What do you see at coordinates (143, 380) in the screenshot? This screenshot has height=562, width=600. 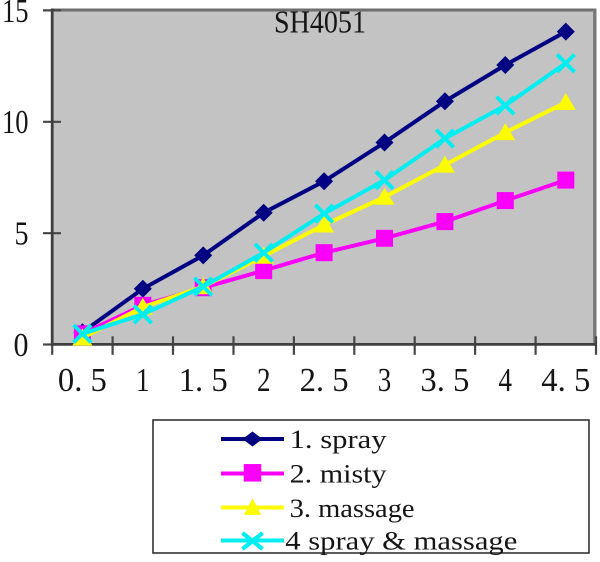 I see `svg-text: 1` at bounding box center [143, 380].